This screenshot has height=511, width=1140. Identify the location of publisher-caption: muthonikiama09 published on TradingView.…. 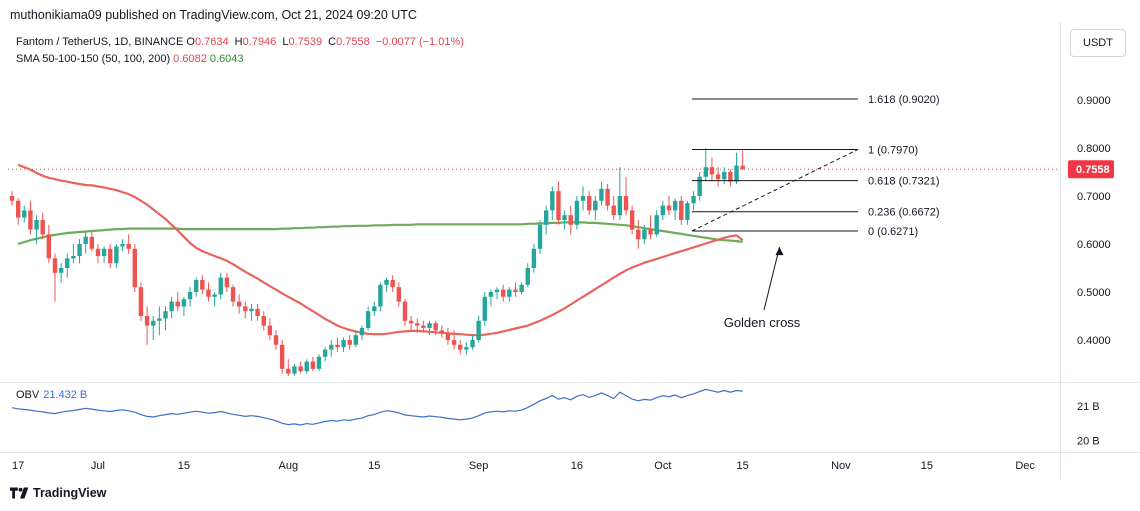
(213, 15).